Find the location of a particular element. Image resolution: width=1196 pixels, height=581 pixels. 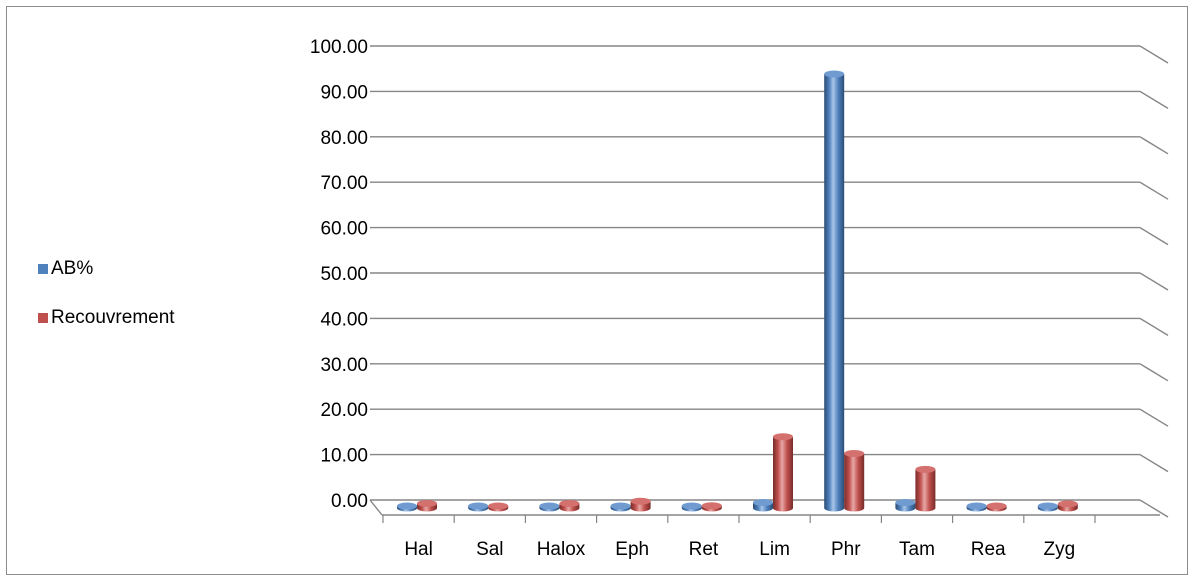

y-tick-label: 90.00 is located at coordinates (344, 92).